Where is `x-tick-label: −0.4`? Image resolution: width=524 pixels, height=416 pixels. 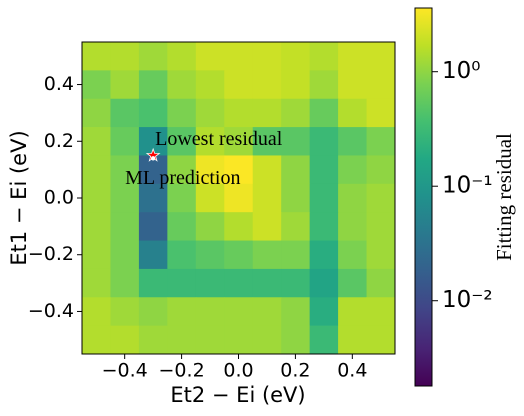
x-tick-label: −0.4 is located at coordinates (125, 371).